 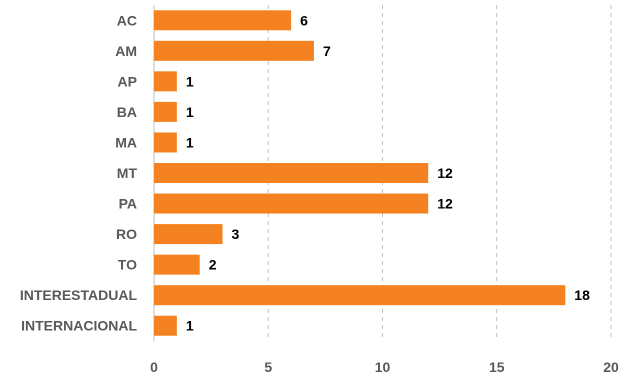 What do you see at coordinates (291, 173) in the screenshot?
I see `bar-mt` at bounding box center [291, 173].